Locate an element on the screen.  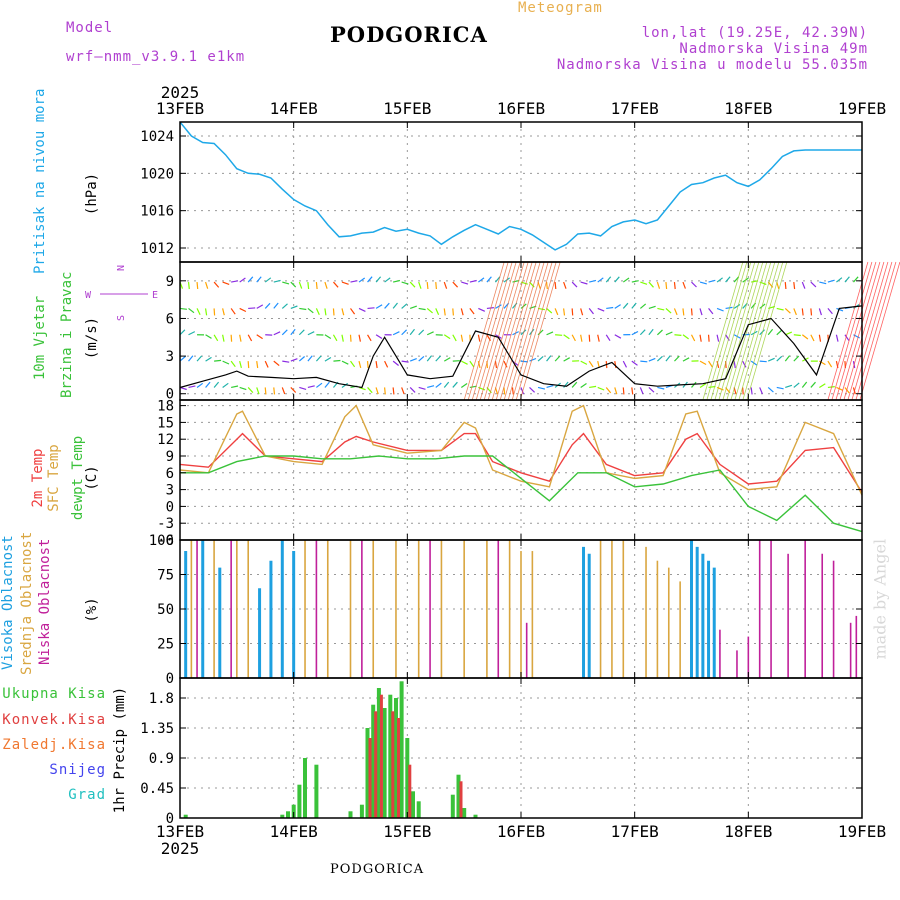
wind-tick-label: 0 is located at coordinates (170, 395).